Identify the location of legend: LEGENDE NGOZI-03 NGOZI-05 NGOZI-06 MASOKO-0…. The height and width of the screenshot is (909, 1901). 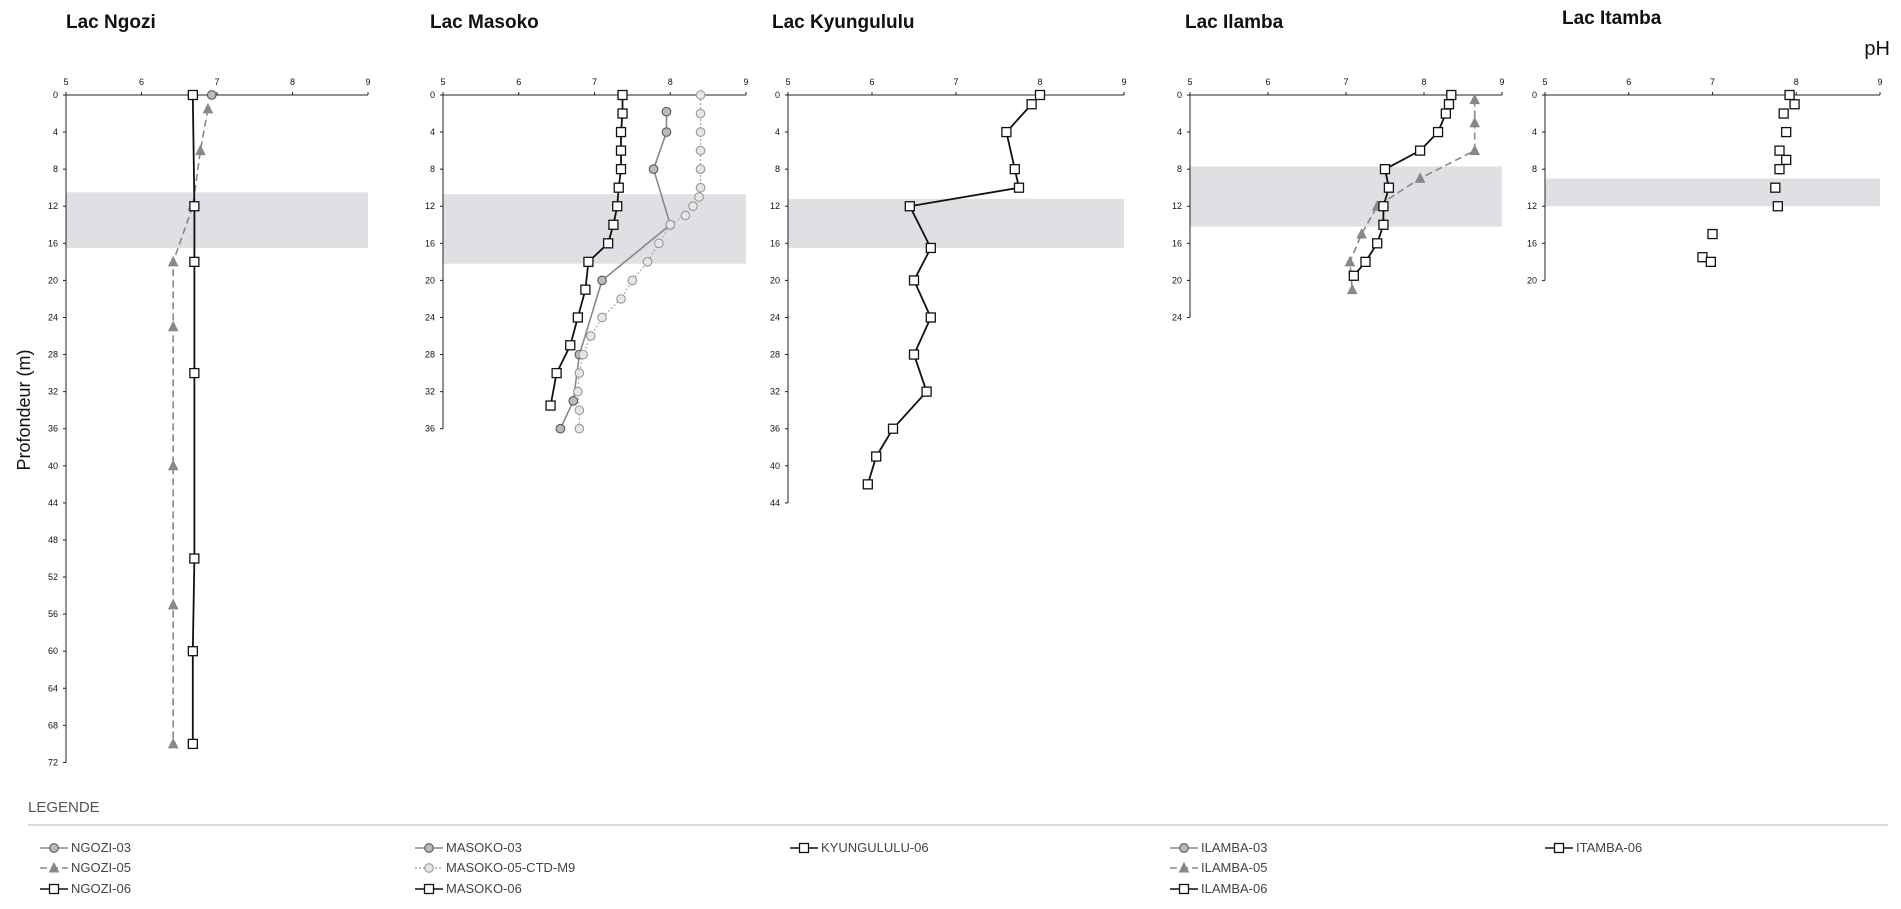
(958, 847).